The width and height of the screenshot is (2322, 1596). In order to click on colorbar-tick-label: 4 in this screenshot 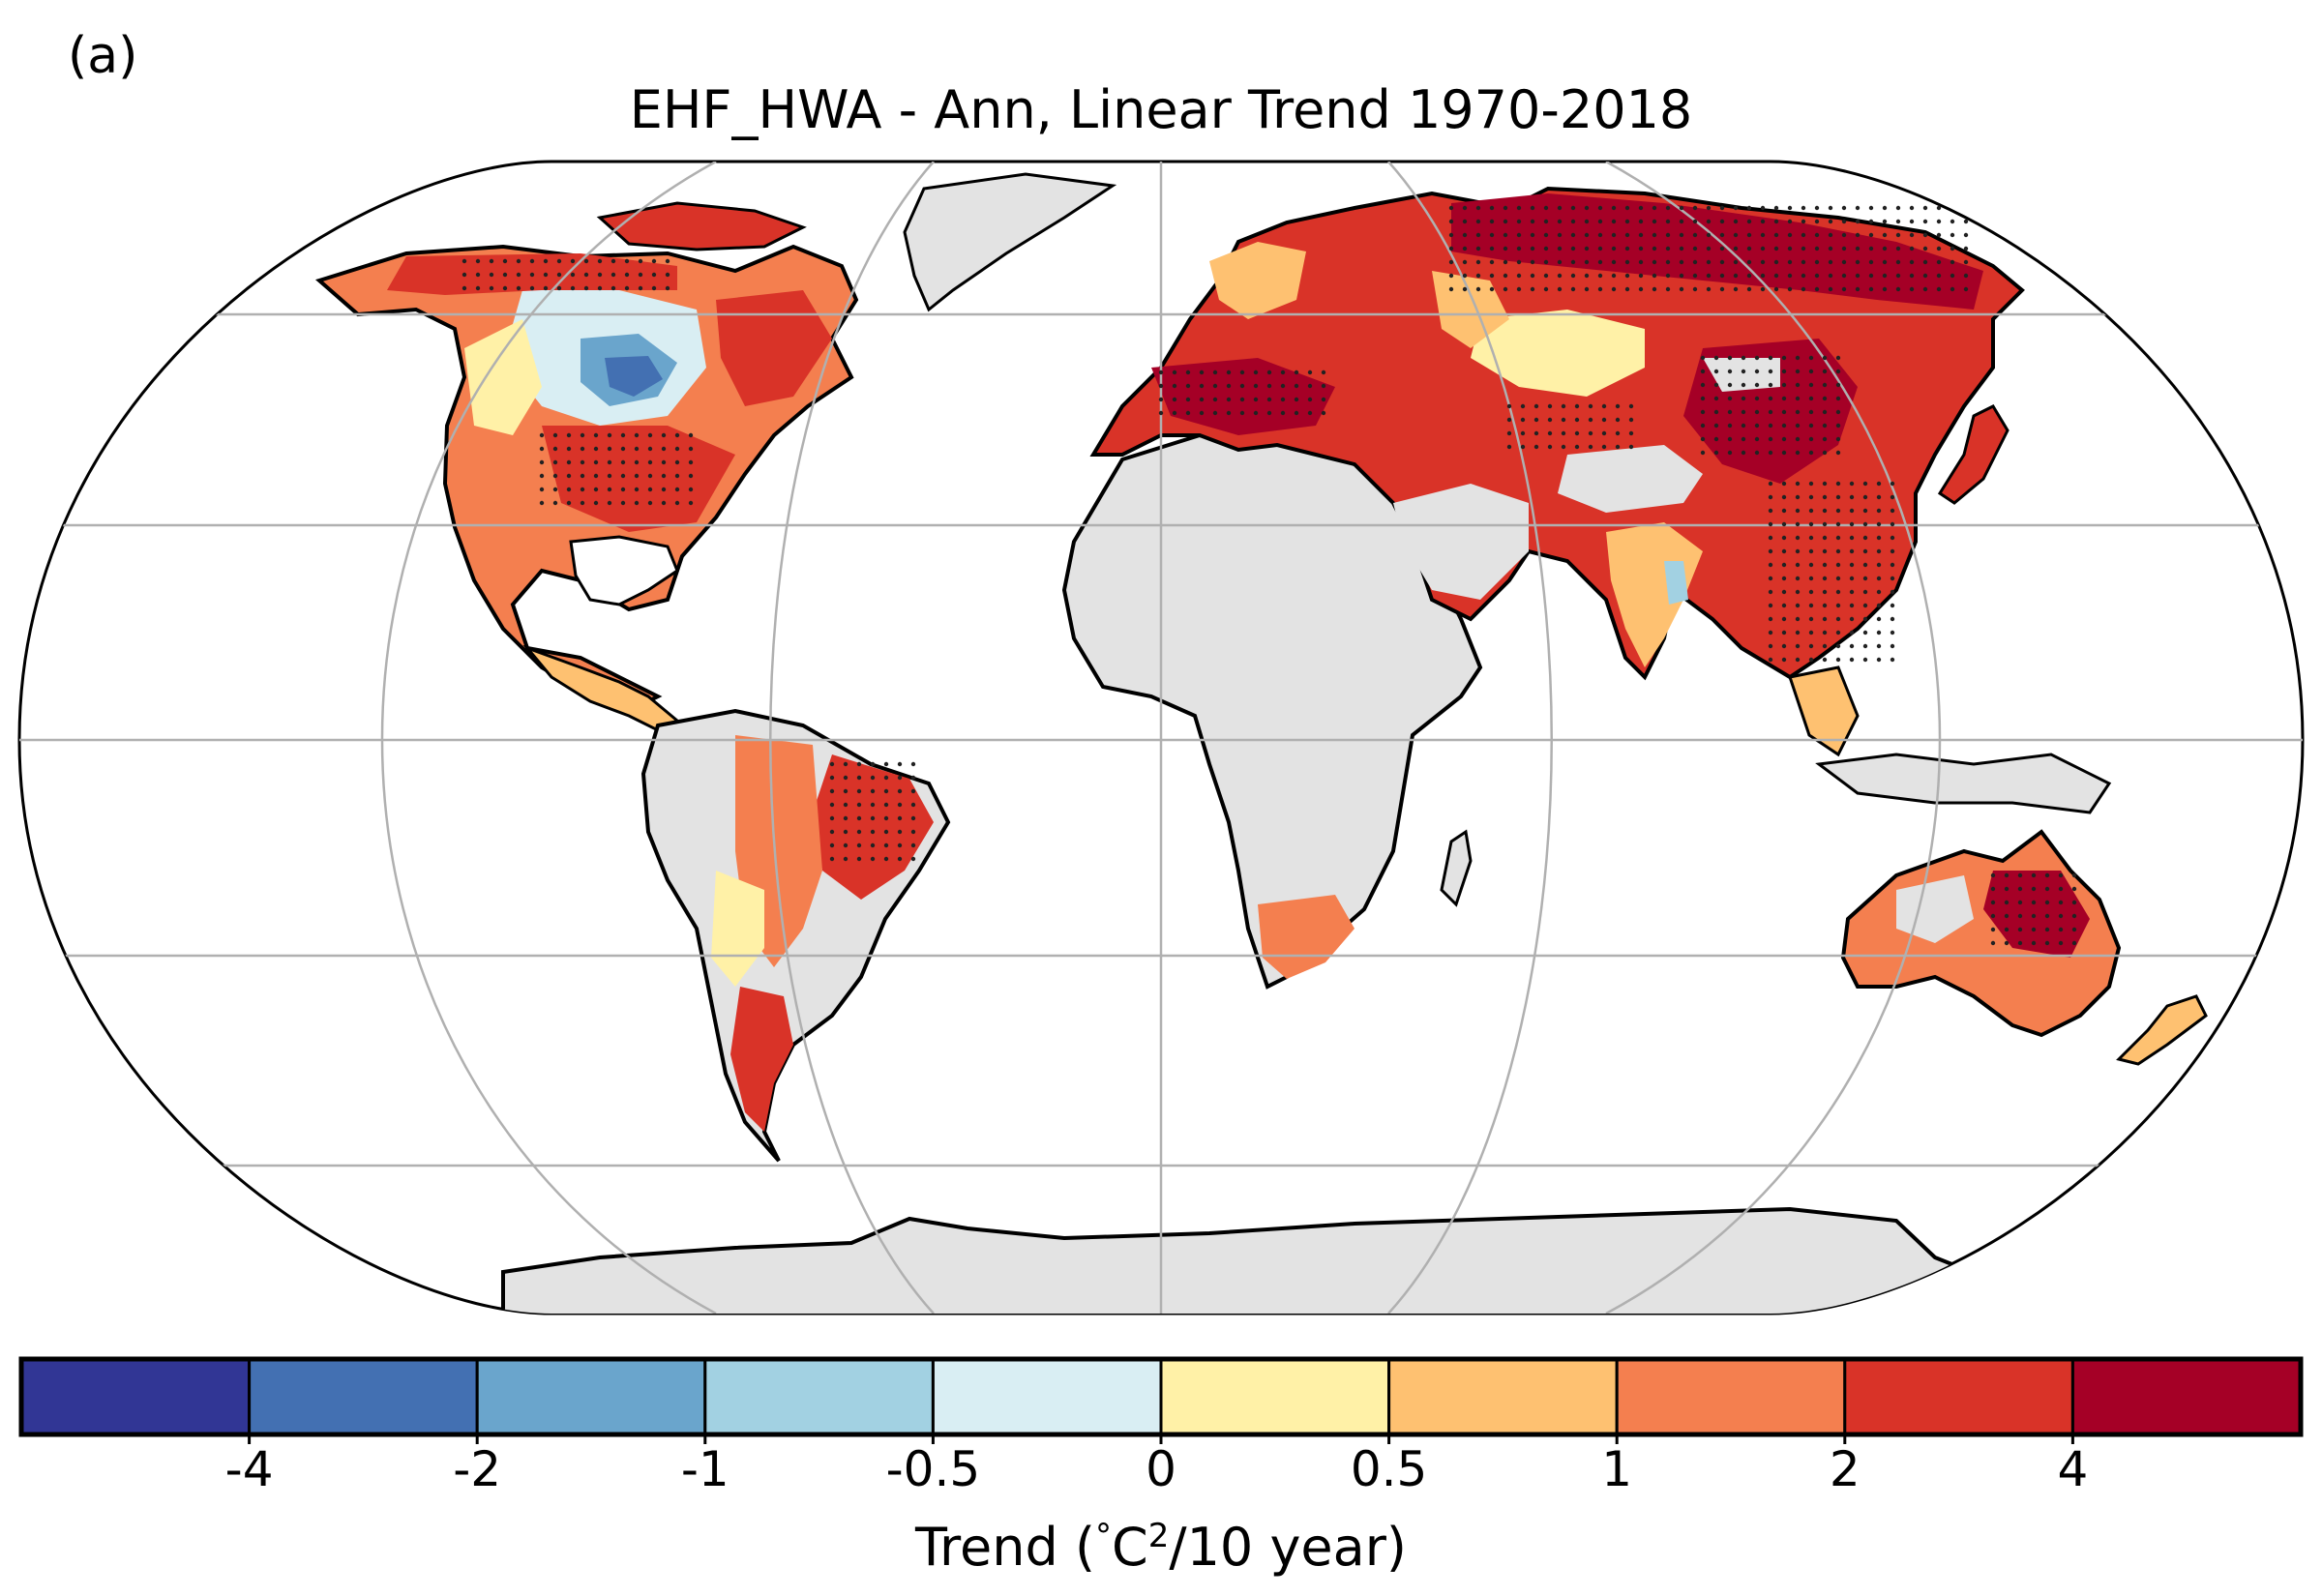, I will do `click(2073, 1469)`.